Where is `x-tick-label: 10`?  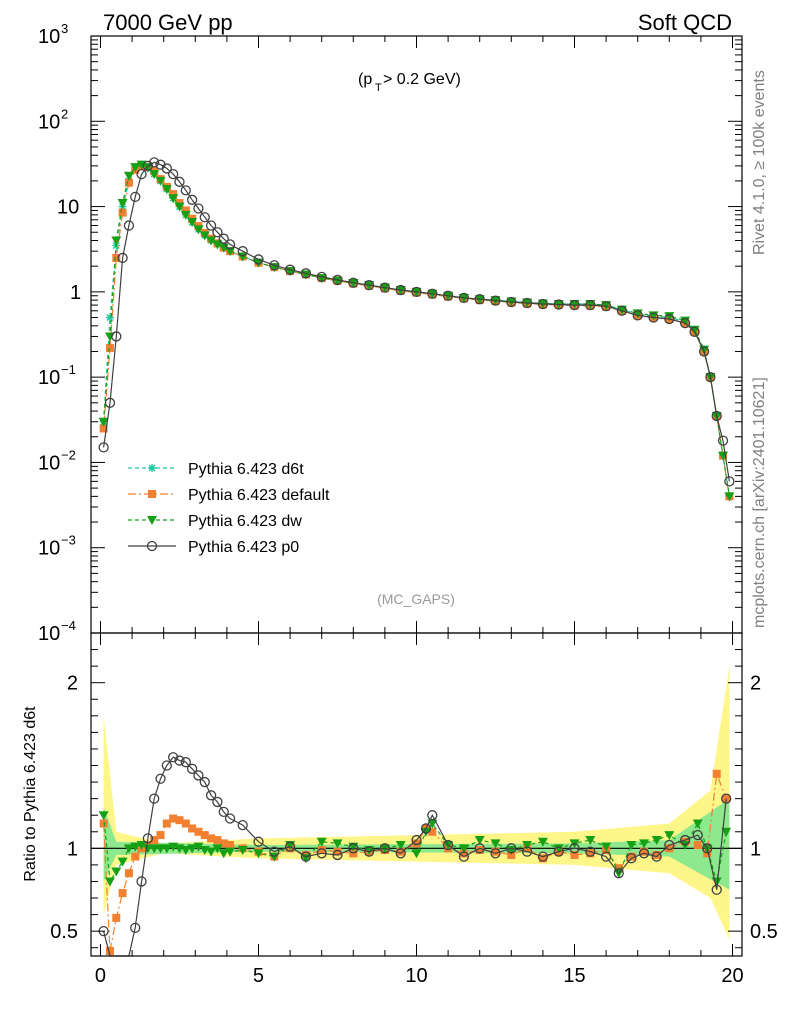 x-tick-label: 10 is located at coordinates (416, 976).